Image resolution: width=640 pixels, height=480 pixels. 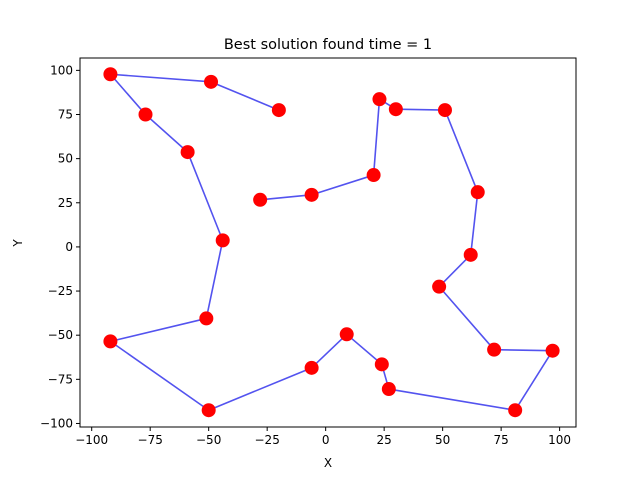 What do you see at coordinates (91, 440) in the screenshot?
I see `x-tick-label: −100` at bounding box center [91, 440].